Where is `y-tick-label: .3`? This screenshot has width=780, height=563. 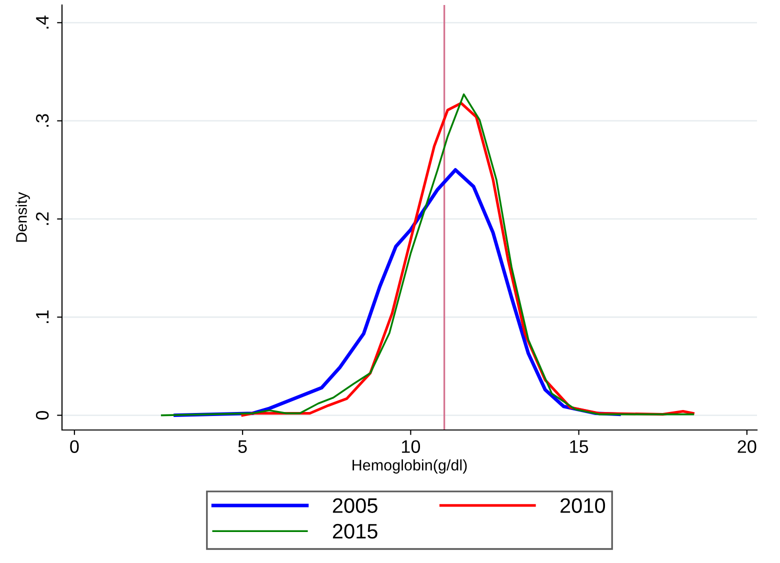
y-tick-label: .3 is located at coordinates (42, 120).